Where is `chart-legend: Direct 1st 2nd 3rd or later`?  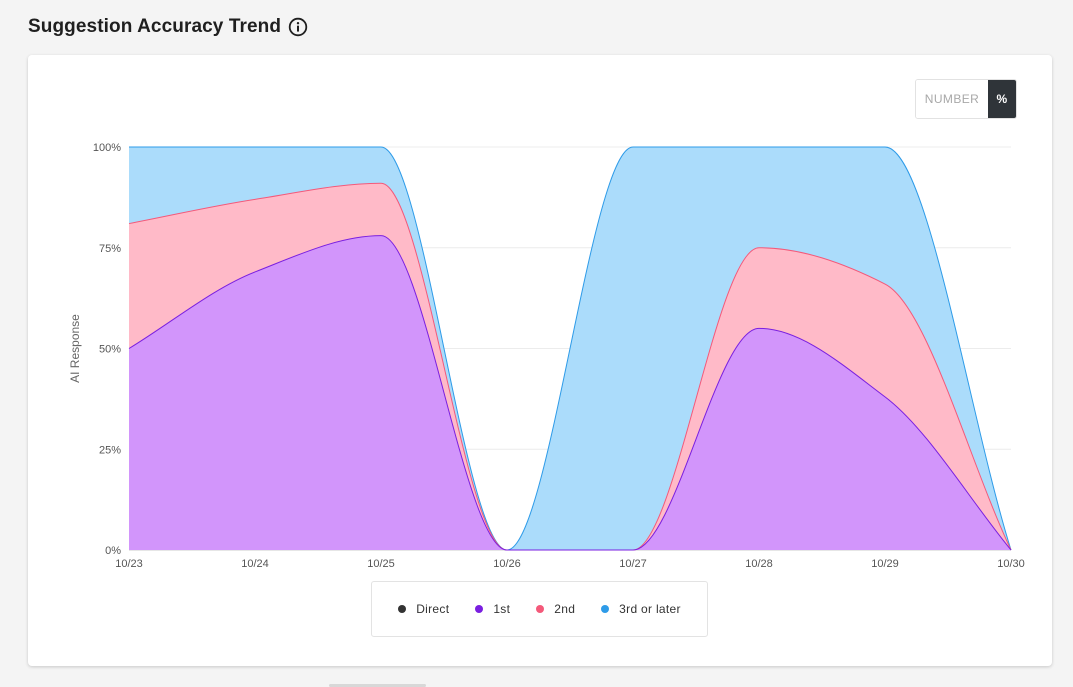
chart-legend: Direct 1st 2nd 3rd or later is located at coordinates (539, 609).